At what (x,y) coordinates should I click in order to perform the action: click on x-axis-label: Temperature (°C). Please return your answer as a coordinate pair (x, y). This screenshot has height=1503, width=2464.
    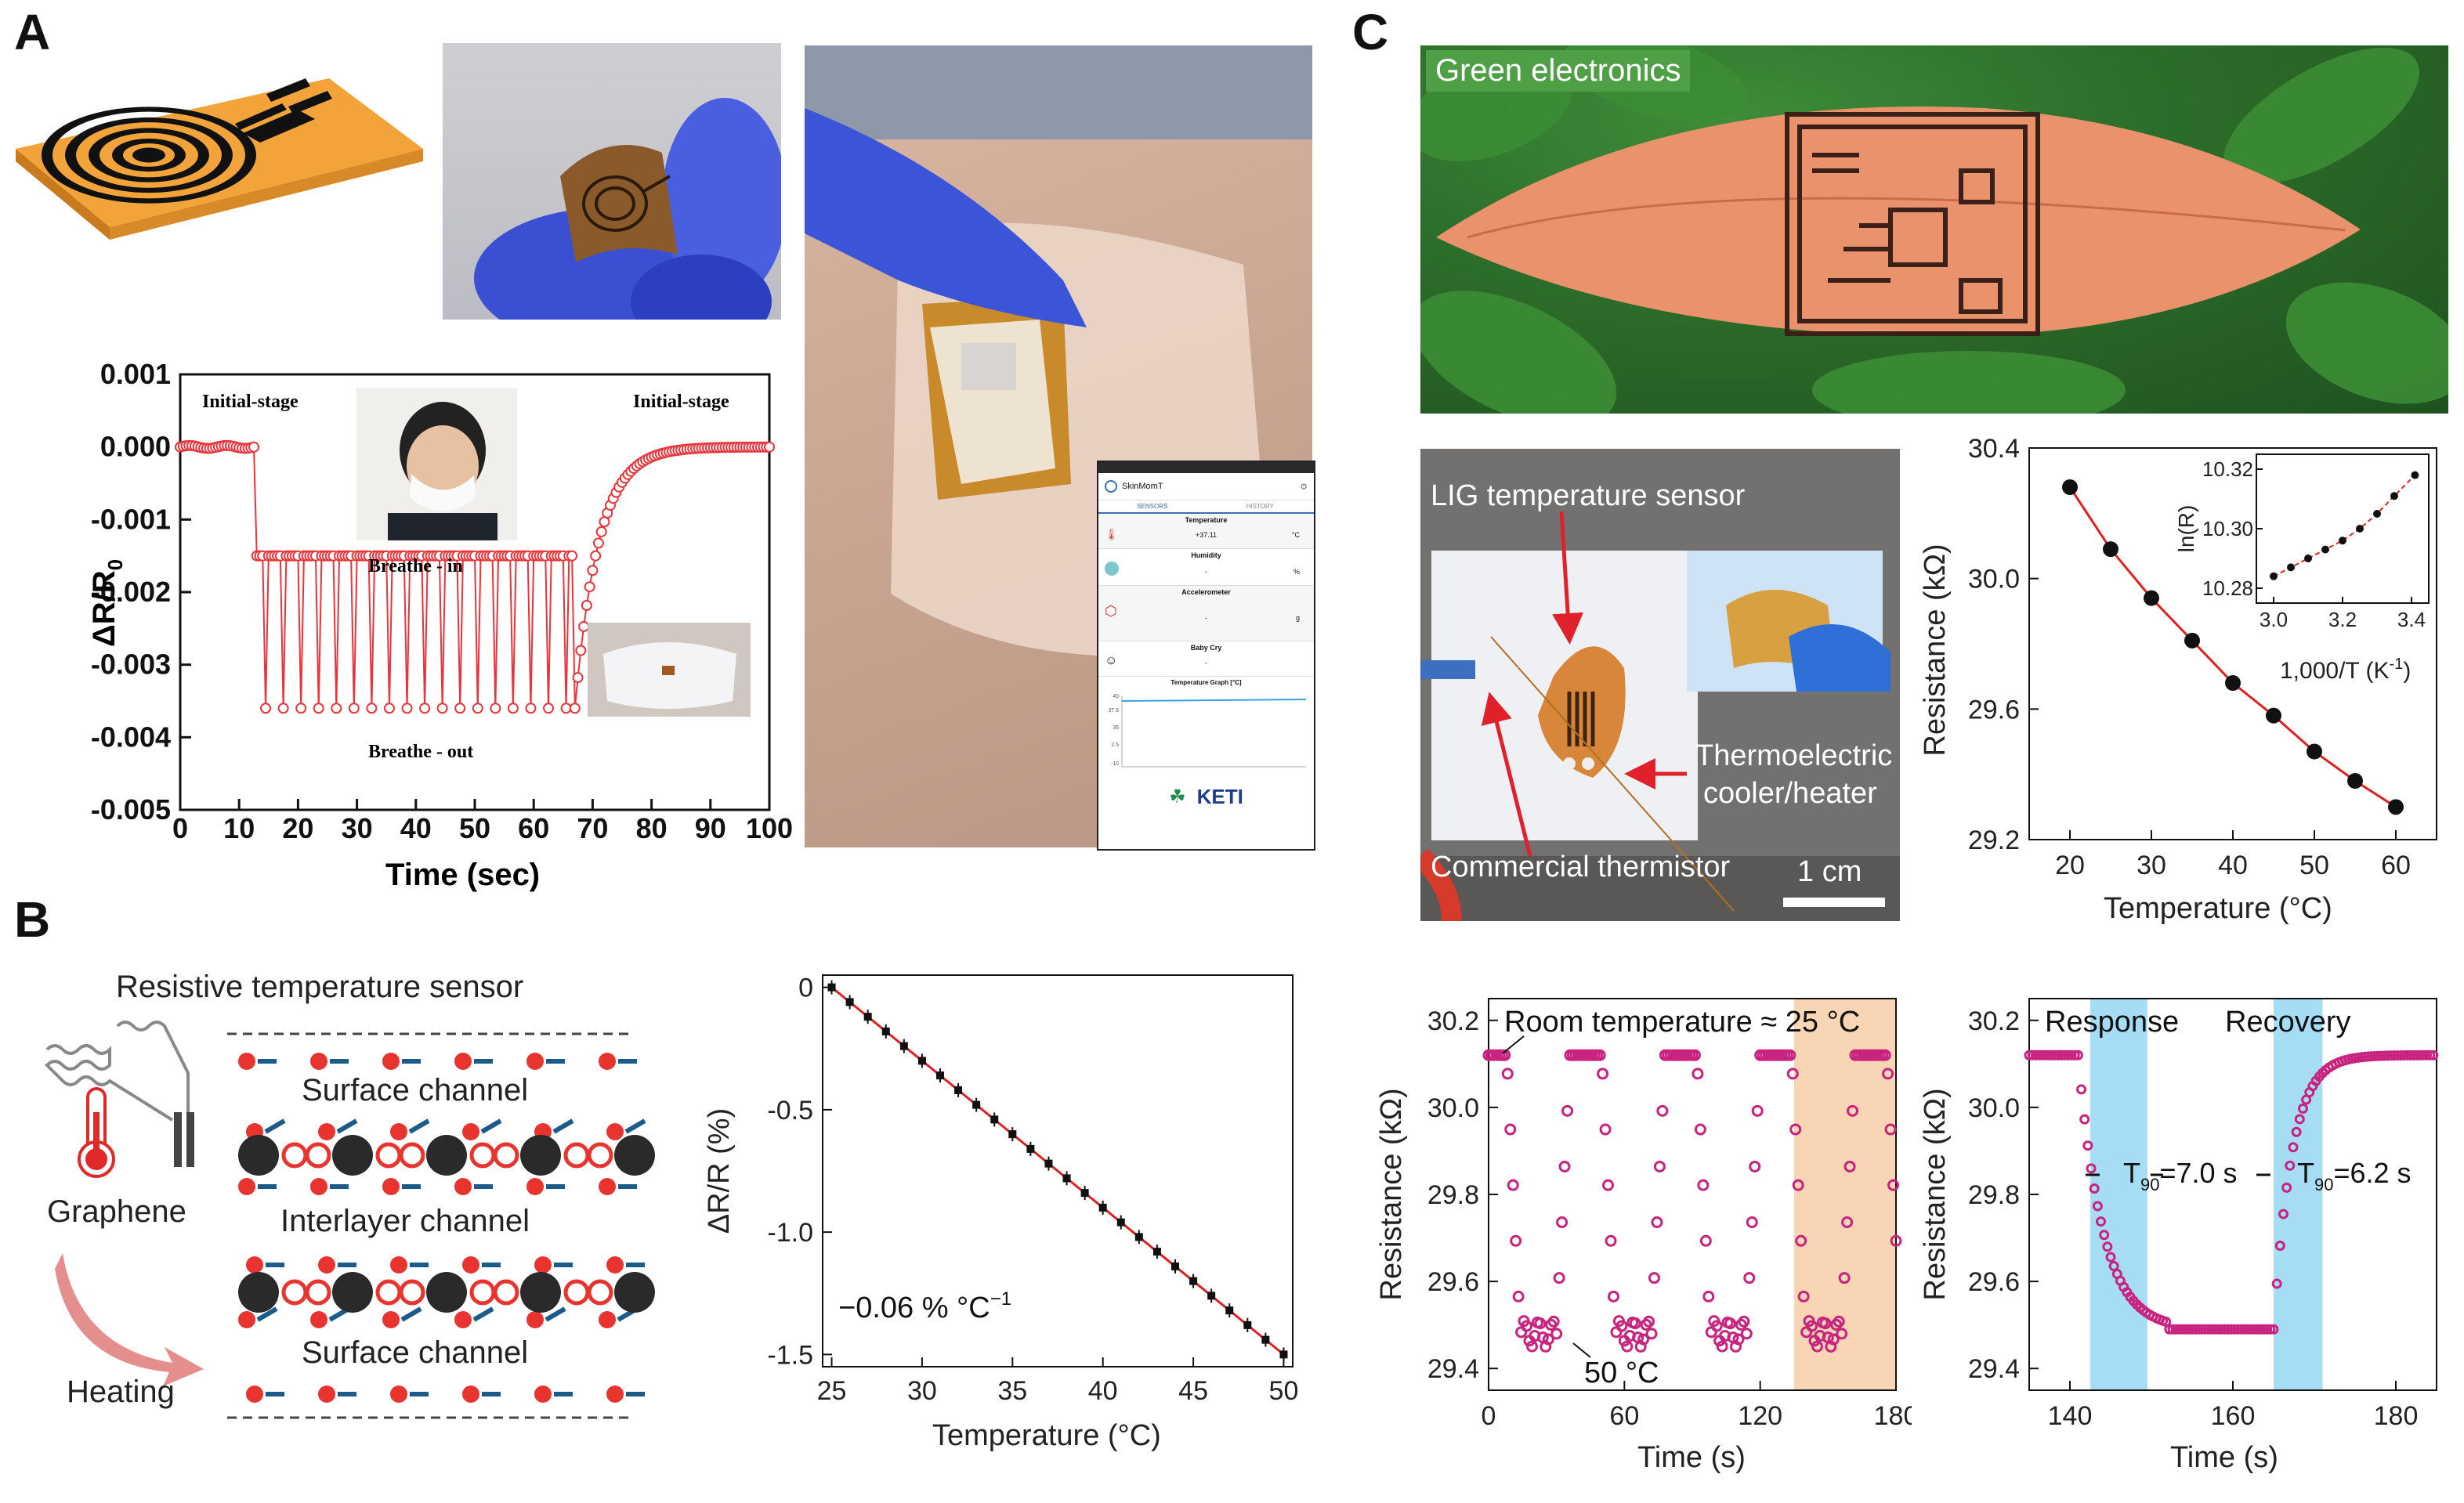
    Looking at the image, I should click on (1046, 1435).